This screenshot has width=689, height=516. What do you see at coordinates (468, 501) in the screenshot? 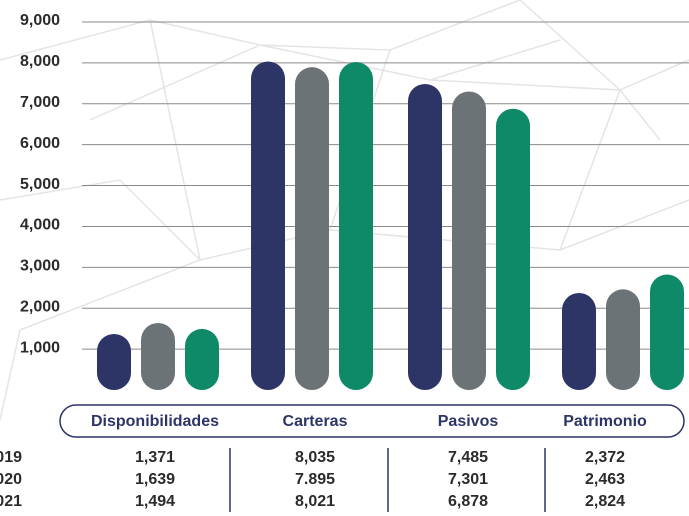
I see `value-label: 6,878` at bounding box center [468, 501].